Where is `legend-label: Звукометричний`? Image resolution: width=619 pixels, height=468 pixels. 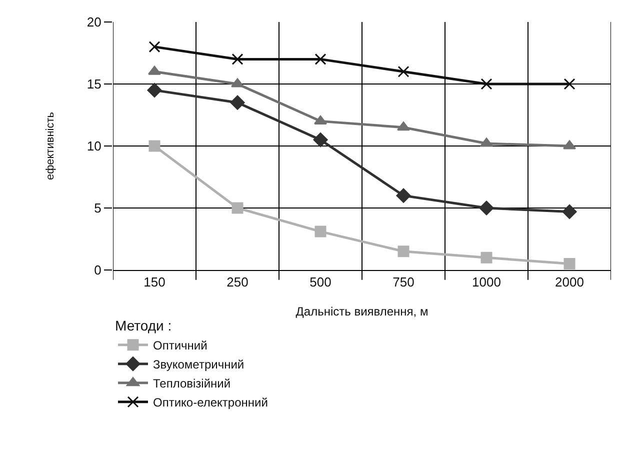
legend-label: Звукометричний is located at coordinates (198, 365).